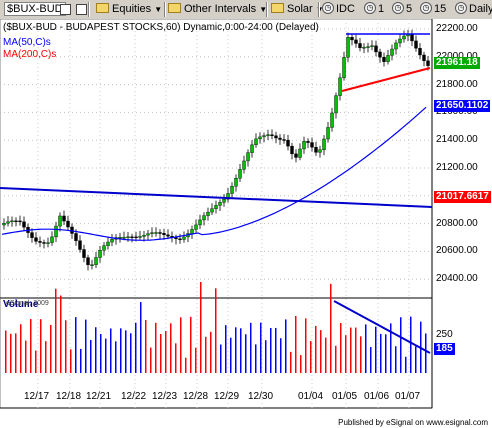 The width and height of the screenshot is (492, 428). What do you see at coordinates (338, 9) in the screenshot?
I see `idc-button: ◷ IDC` at bounding box center [338, 9].